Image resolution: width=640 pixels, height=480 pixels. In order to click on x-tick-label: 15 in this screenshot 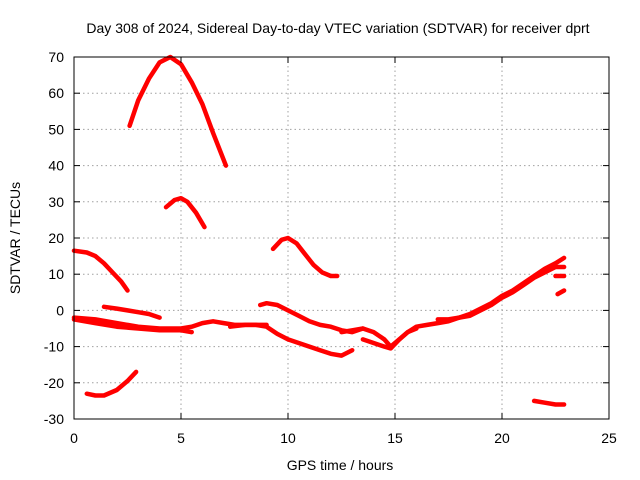, I will do `click(395, 438)`.